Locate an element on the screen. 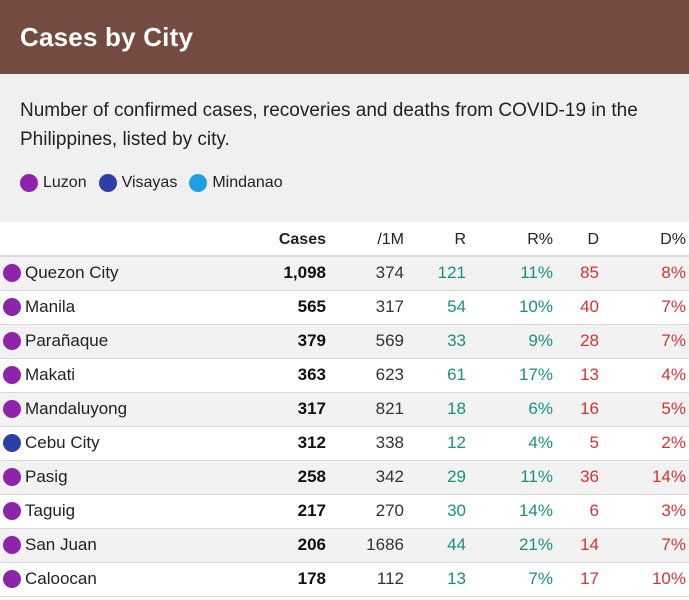  recovered-pct-cell: 9% is located at coordinates (540, 340).